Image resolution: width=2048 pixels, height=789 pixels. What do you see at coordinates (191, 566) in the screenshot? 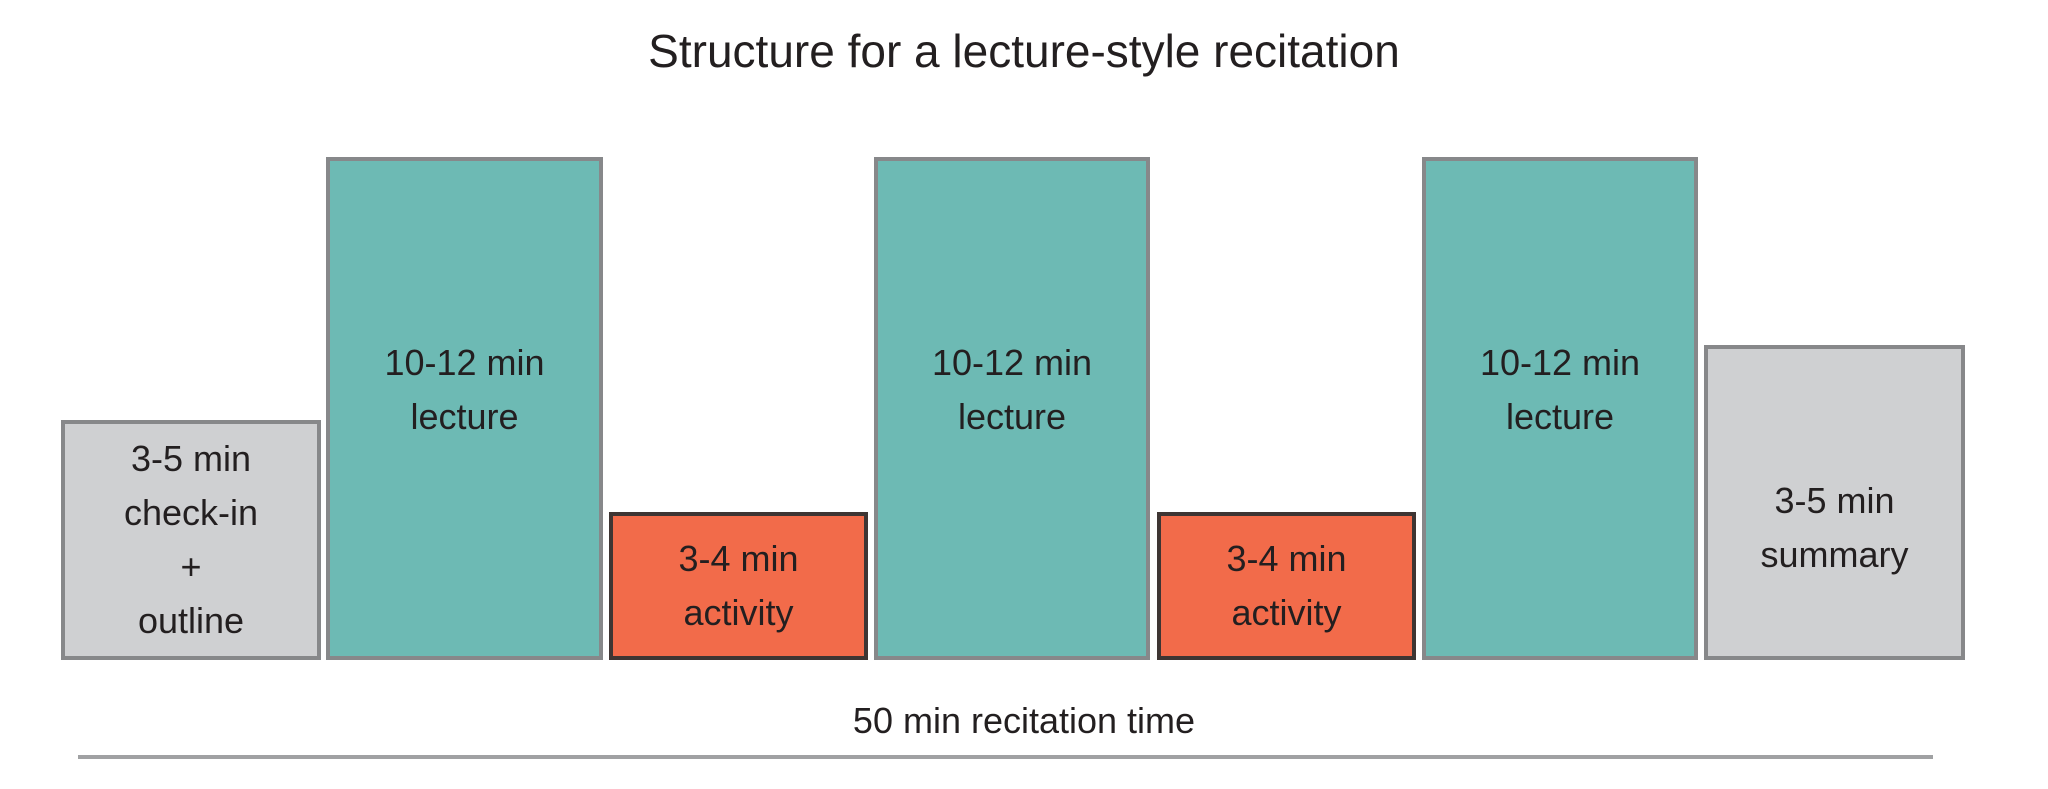
I see `block-label: +` at bounding box center [191, 566].